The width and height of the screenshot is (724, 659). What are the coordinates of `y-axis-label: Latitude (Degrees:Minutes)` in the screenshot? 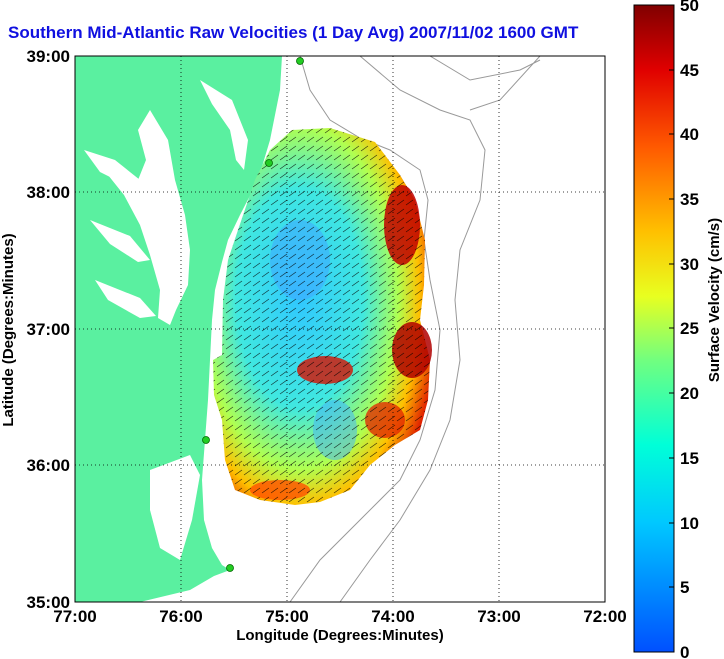 It's located at (8, 329).